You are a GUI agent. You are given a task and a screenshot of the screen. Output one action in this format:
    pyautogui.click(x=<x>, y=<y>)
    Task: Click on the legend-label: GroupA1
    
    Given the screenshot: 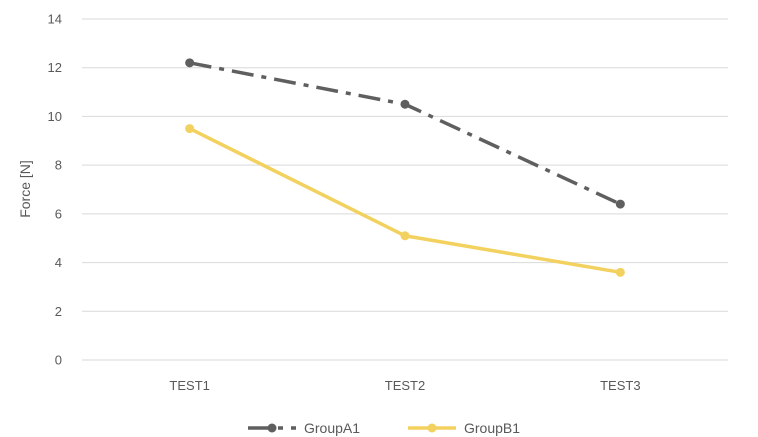 What is the action you would take?
    pyautogui.click(x=332, y=428)
    